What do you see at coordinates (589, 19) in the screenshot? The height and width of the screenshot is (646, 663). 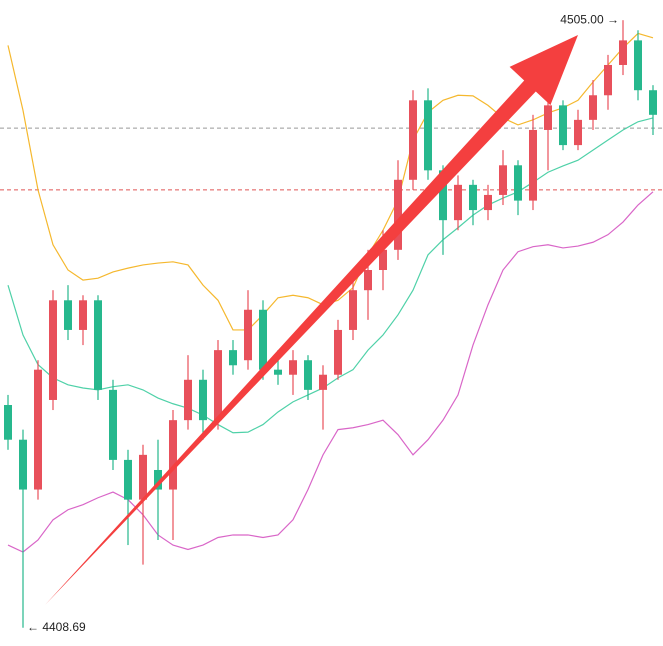 I see `max-label: 4505.00 →` at bounding box center [589, 19].